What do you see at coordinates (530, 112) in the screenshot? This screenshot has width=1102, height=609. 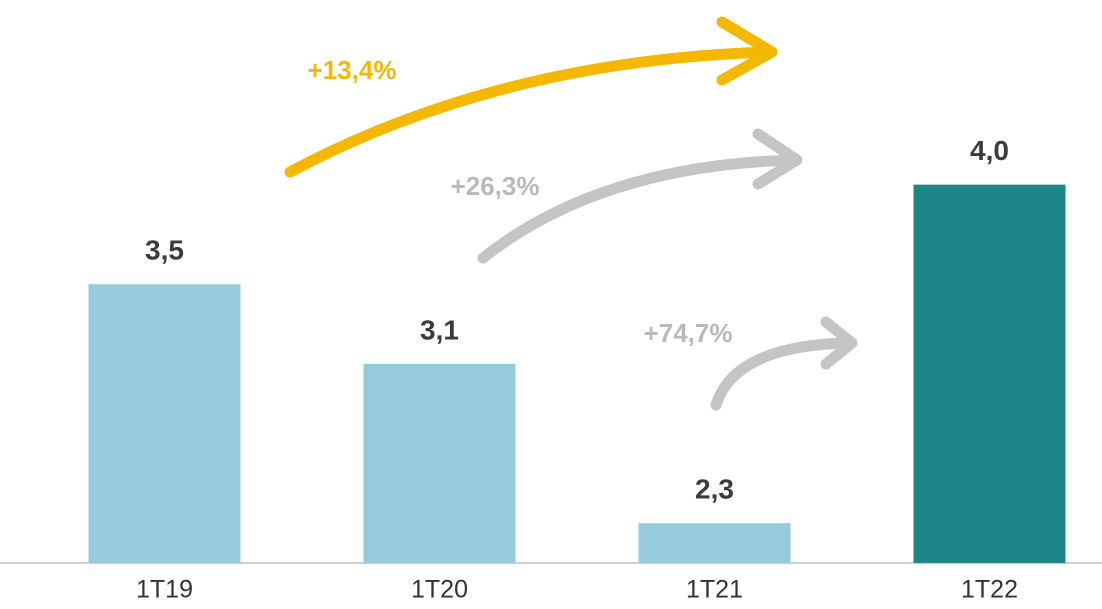 I see `arrow-yellow` at bounding box center [530, 112].